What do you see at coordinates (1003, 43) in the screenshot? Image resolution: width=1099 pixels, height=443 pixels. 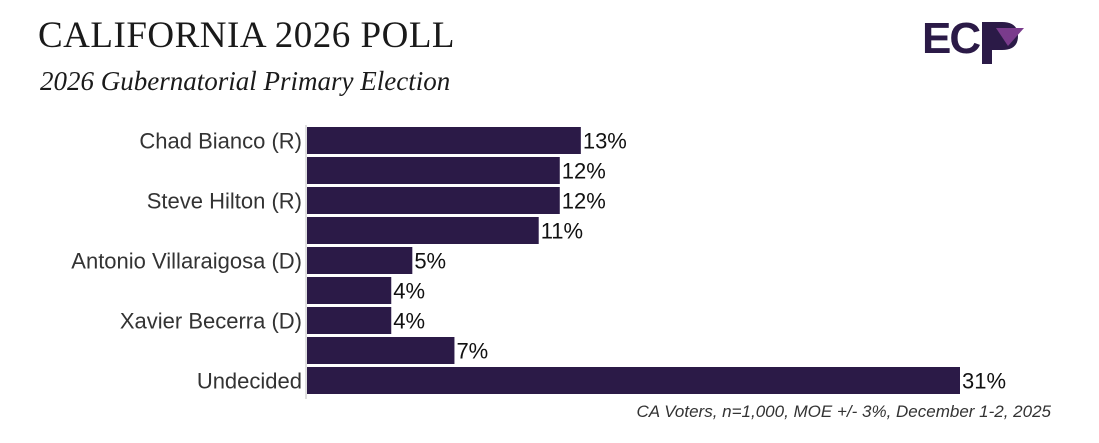 I see `ecp-logo-icon` at bounding box center [1003, 43].